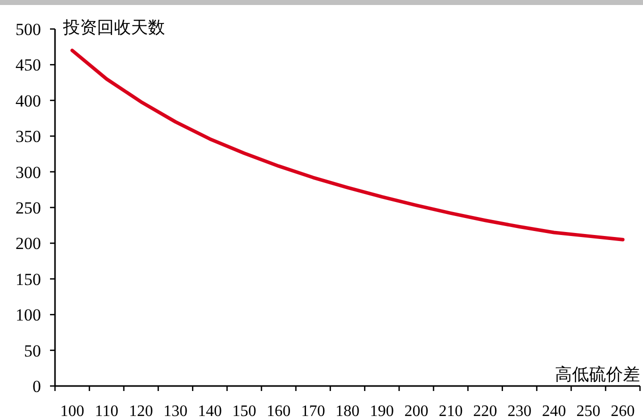 The height and width of the screenshot is (417, 643). I want to click on y-tick-label: 250, so click(28, 208).